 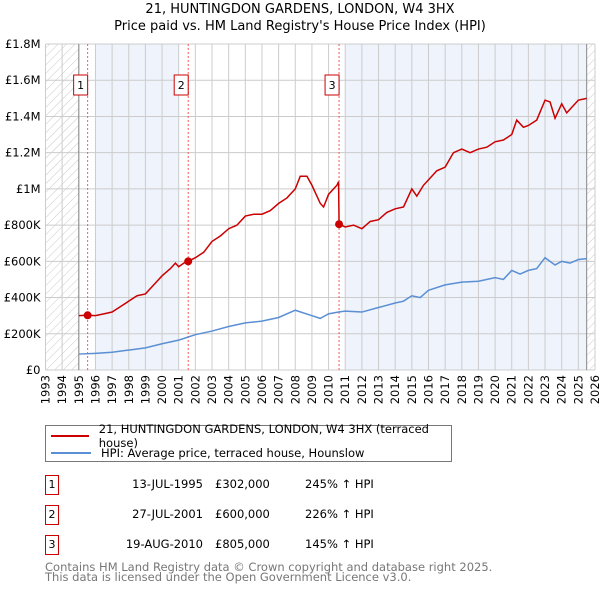 I want to click on x-tick-label: 1995, so click(x=79, y=389).